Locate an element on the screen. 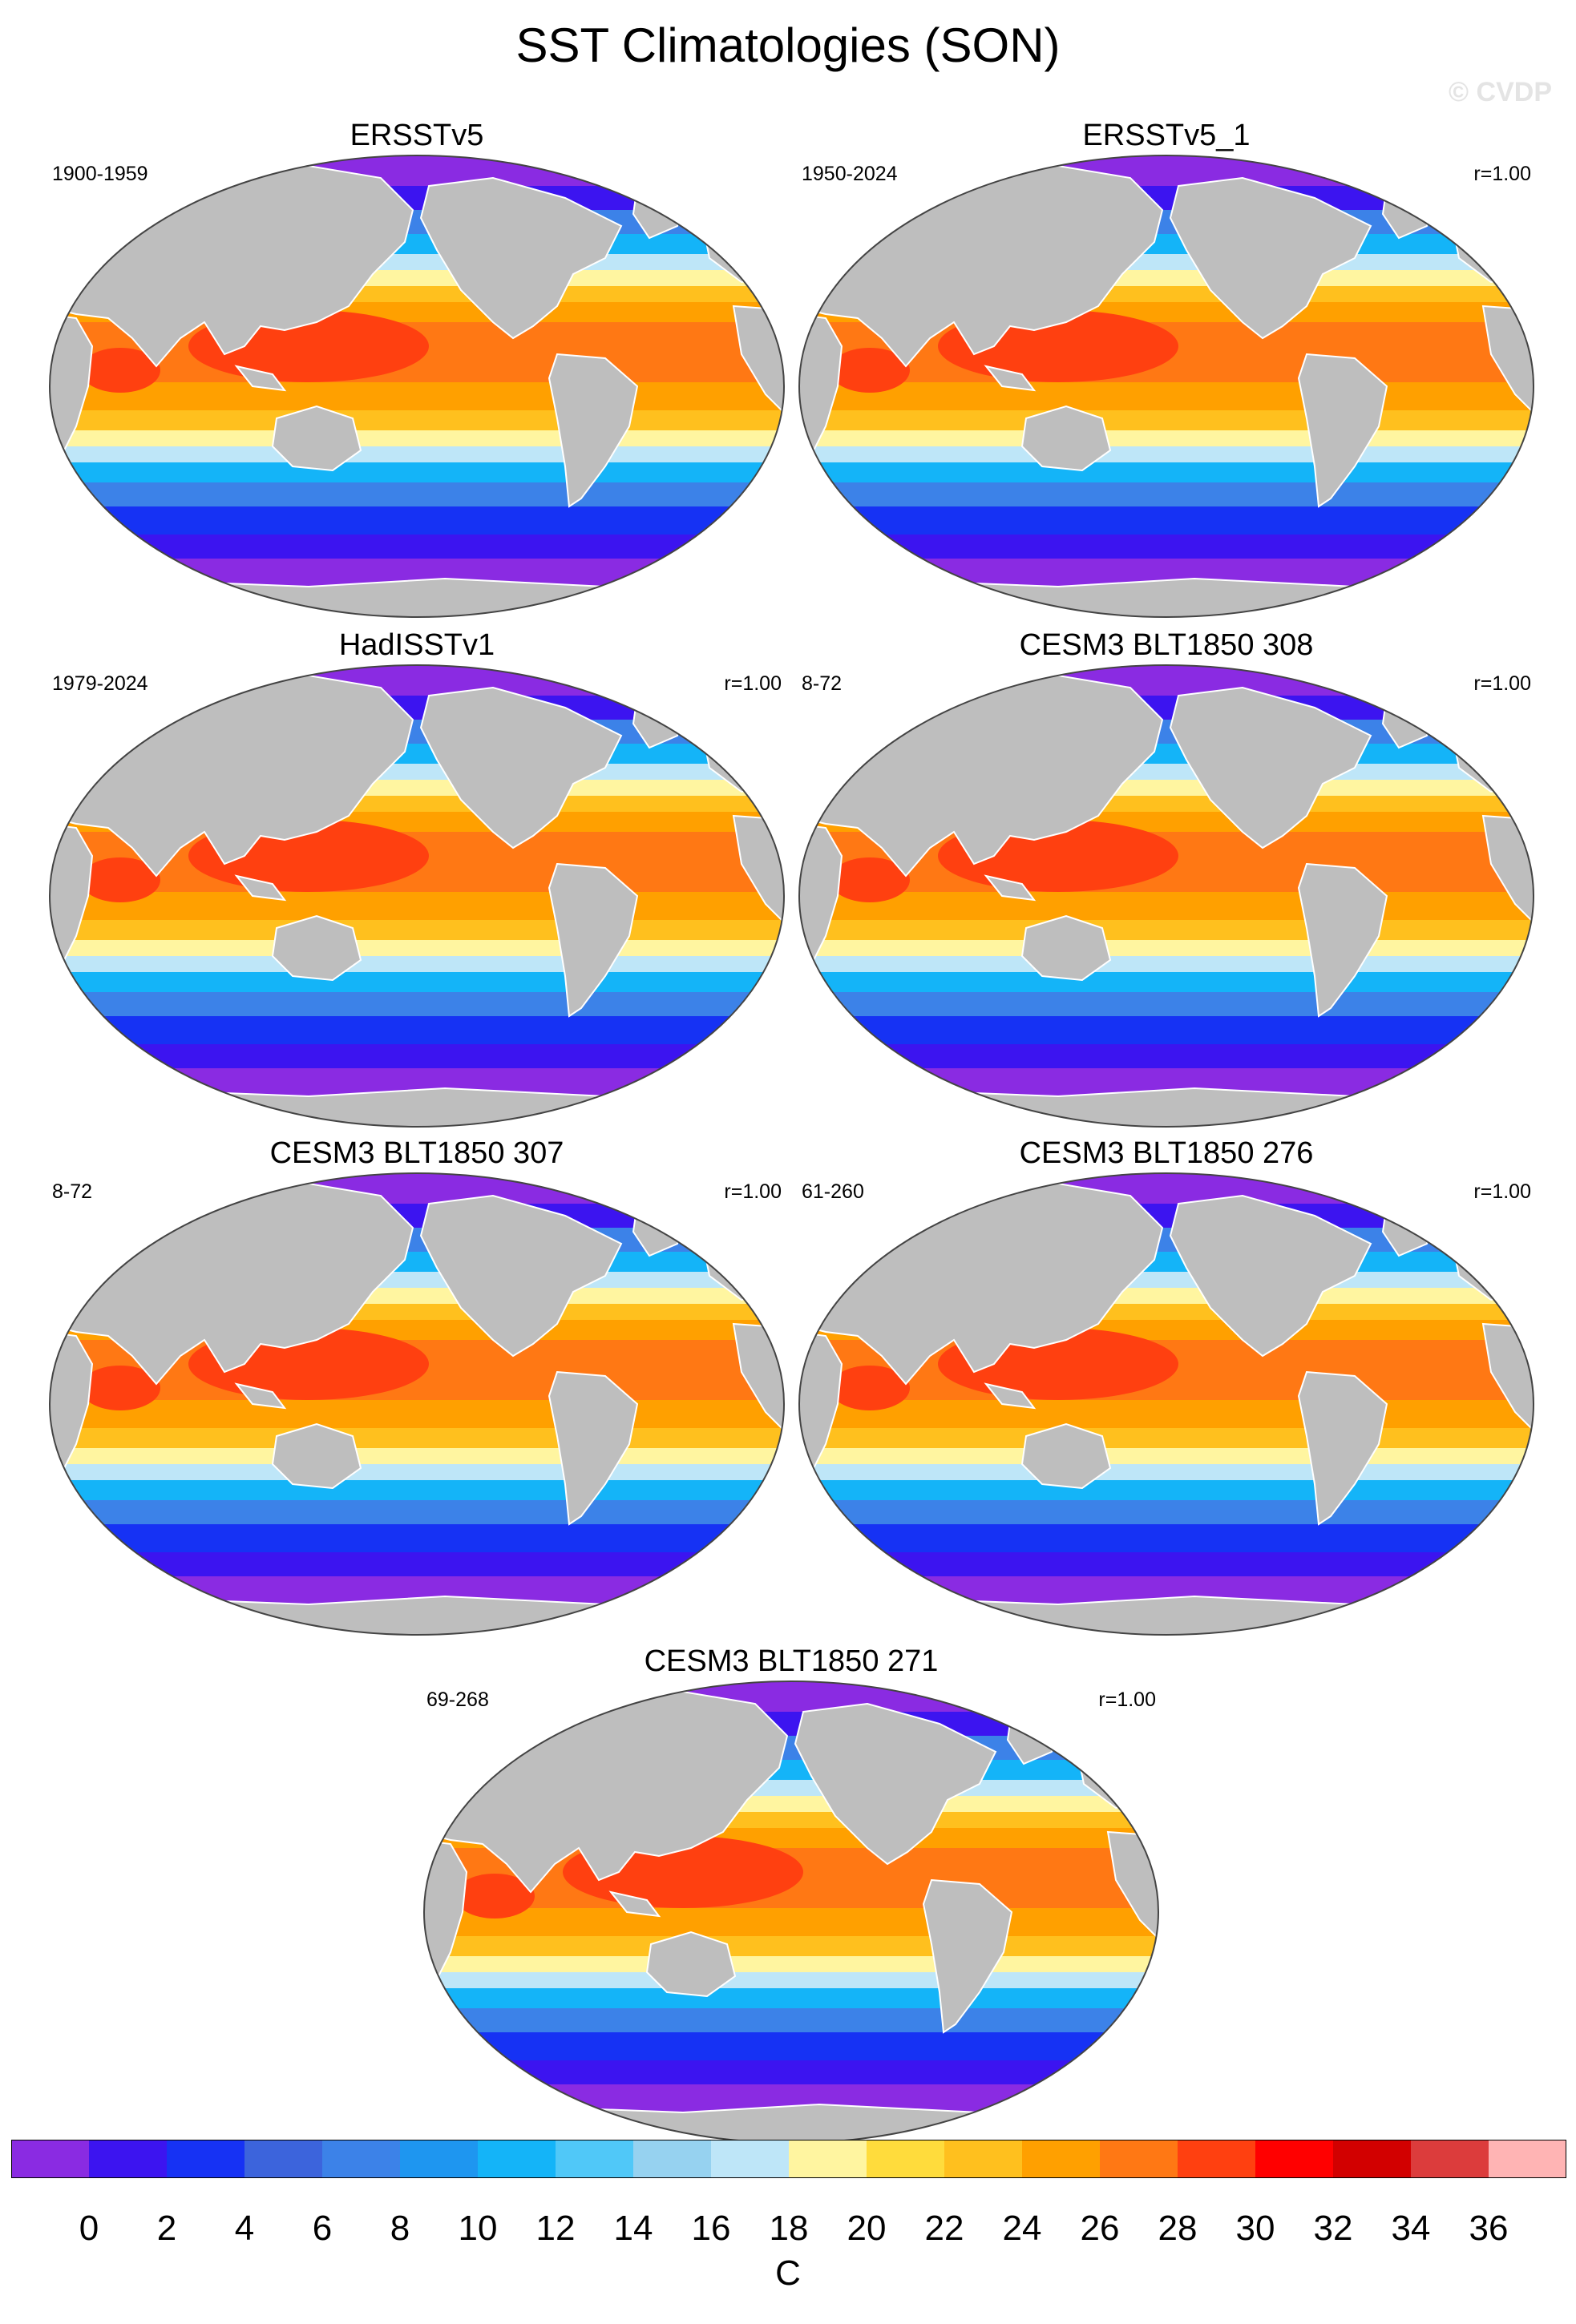 The image size is (1576, 2324). map-panel-cesm3-271: CESM3 BLT1850 271 69-268 r=1.00 is located at coordinates (791, 1884).